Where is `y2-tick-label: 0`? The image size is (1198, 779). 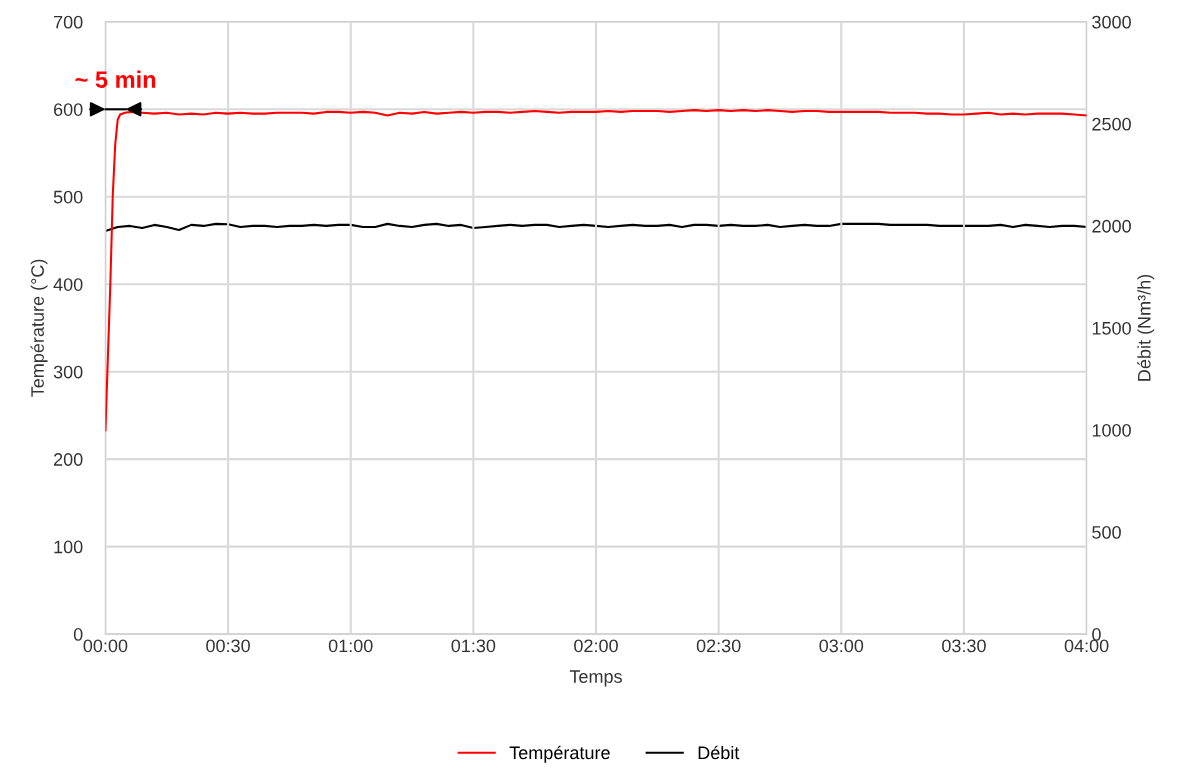 y2-tick-label: 0 is located at coordinates (1096, 634).